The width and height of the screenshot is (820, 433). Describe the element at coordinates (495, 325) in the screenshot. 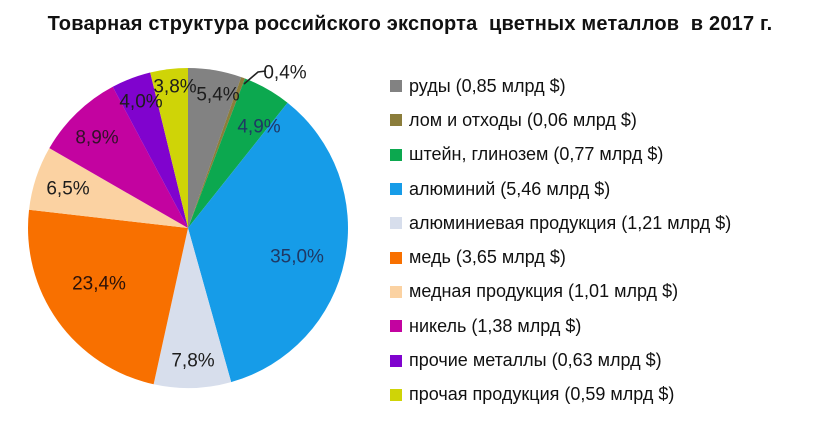

I see `legend-label: никель (1,38 млрд $)` at that location.